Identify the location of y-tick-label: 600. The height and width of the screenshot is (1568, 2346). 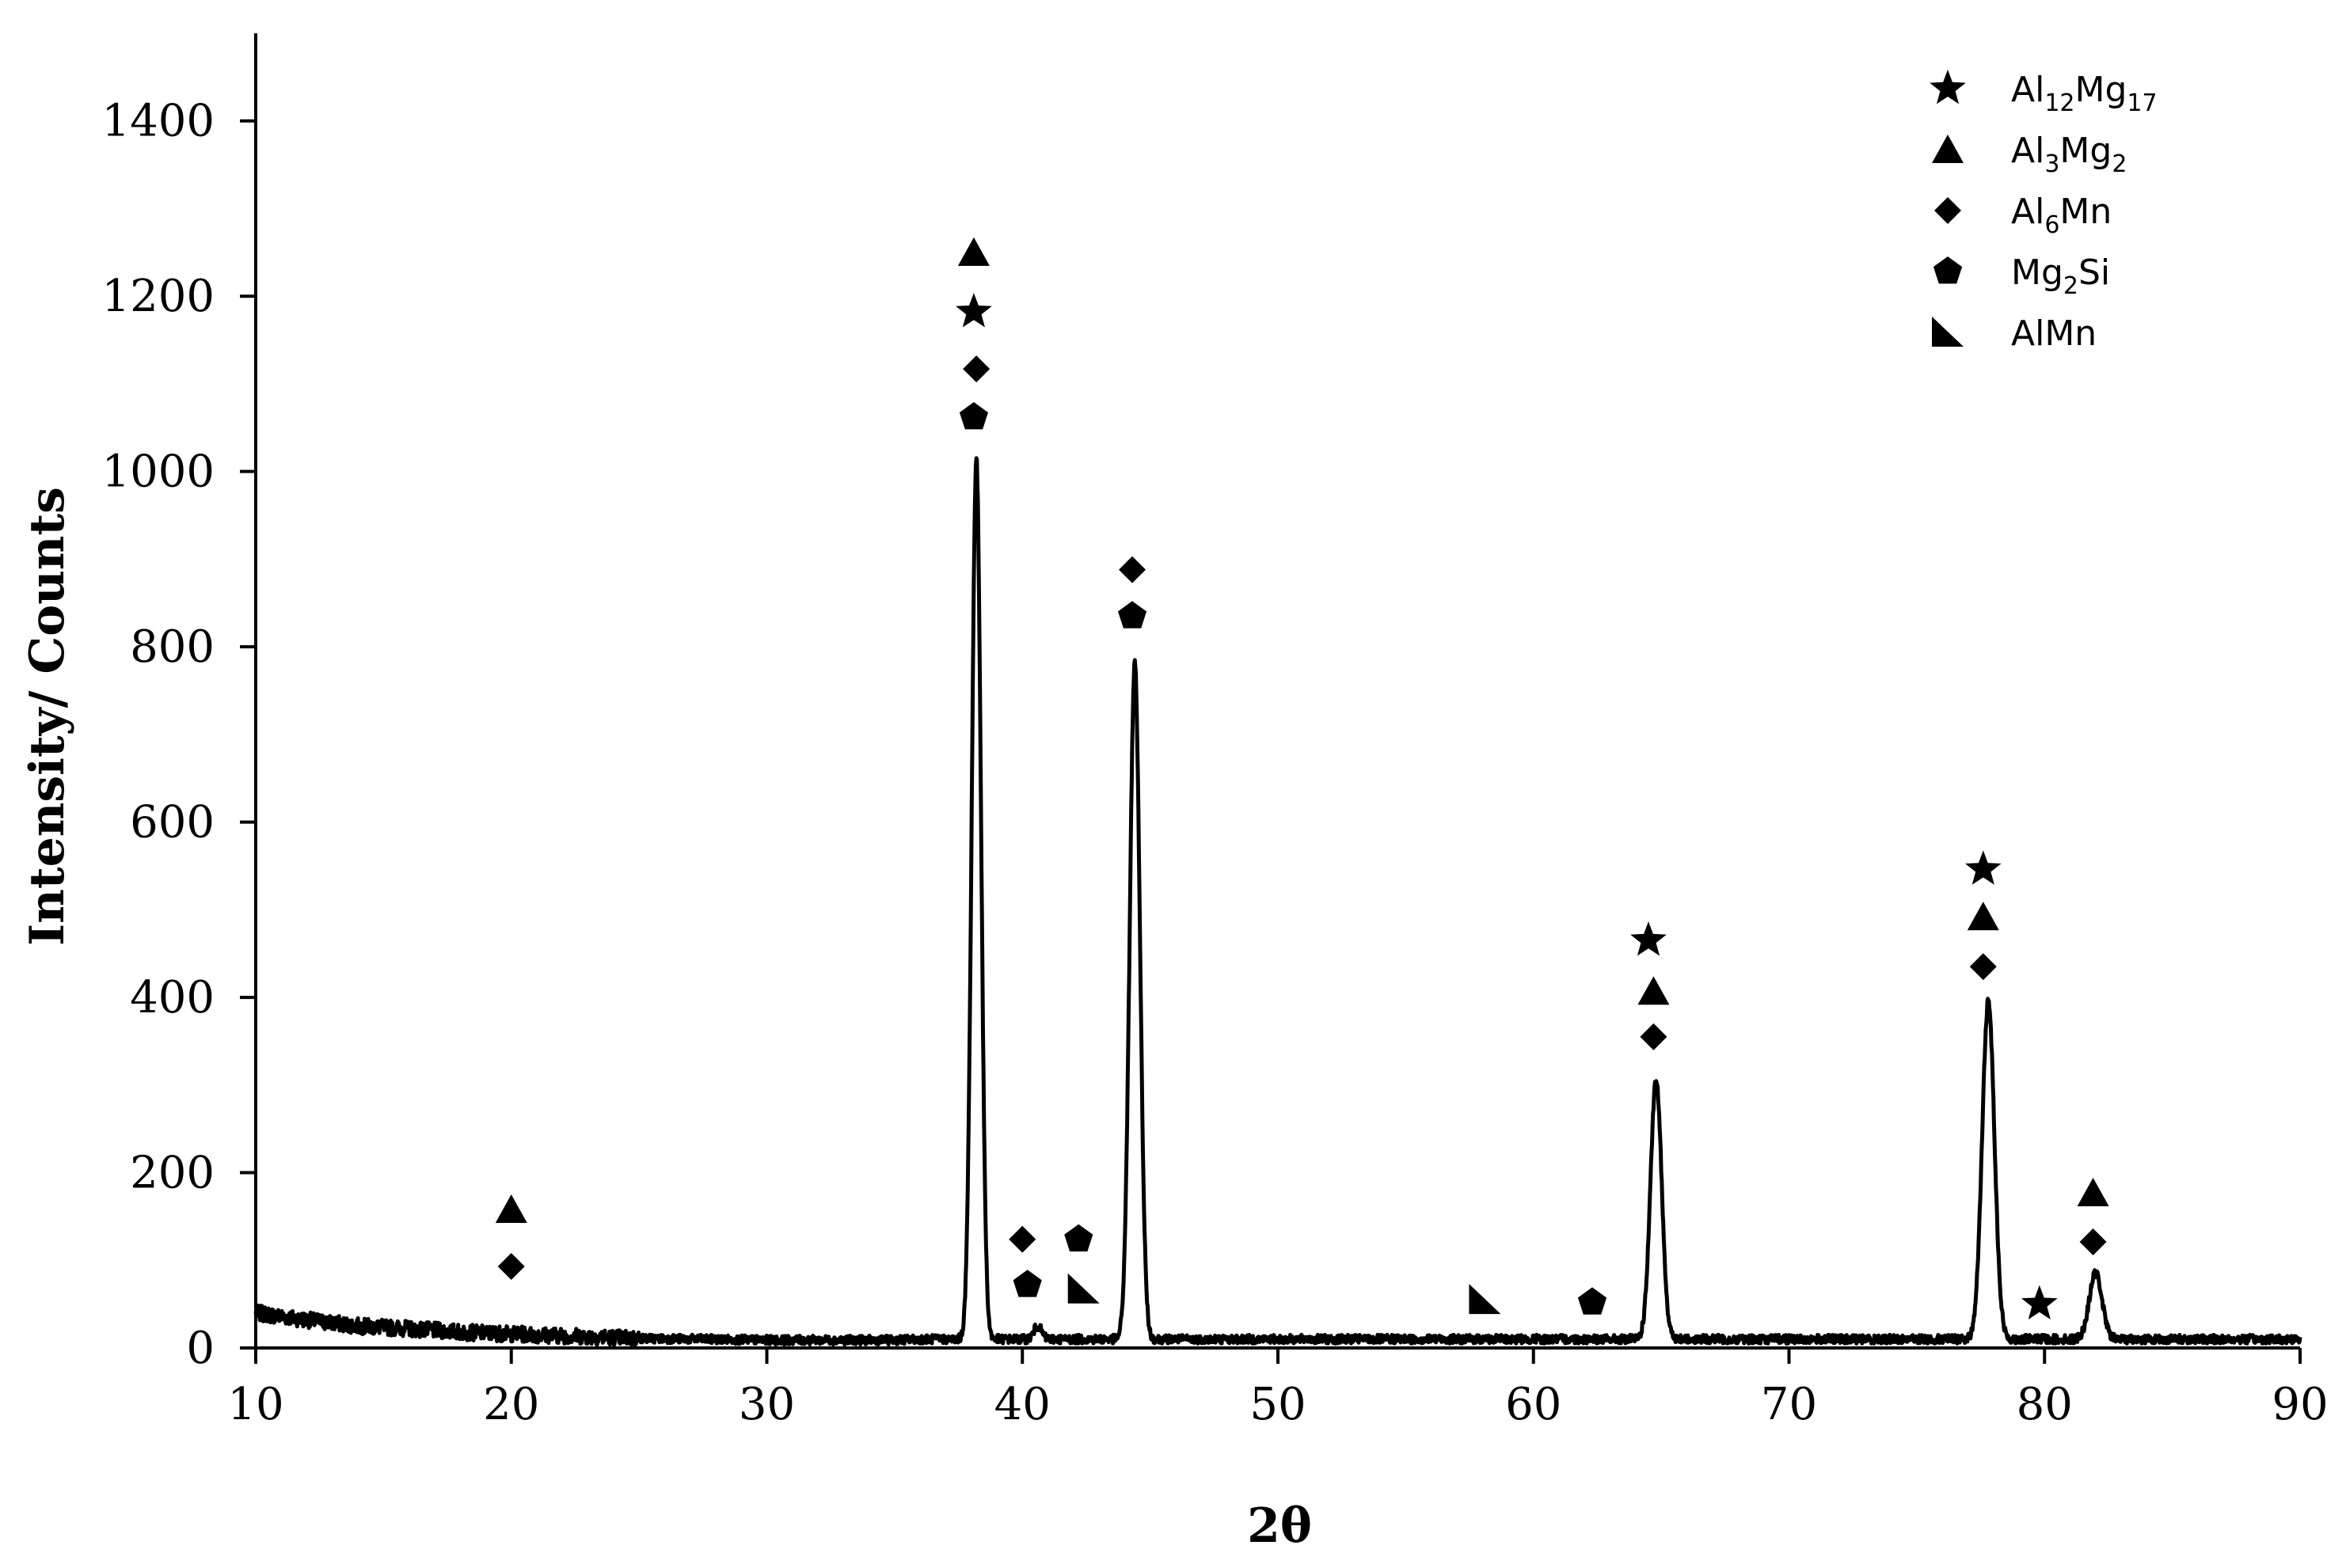
(172, 823).